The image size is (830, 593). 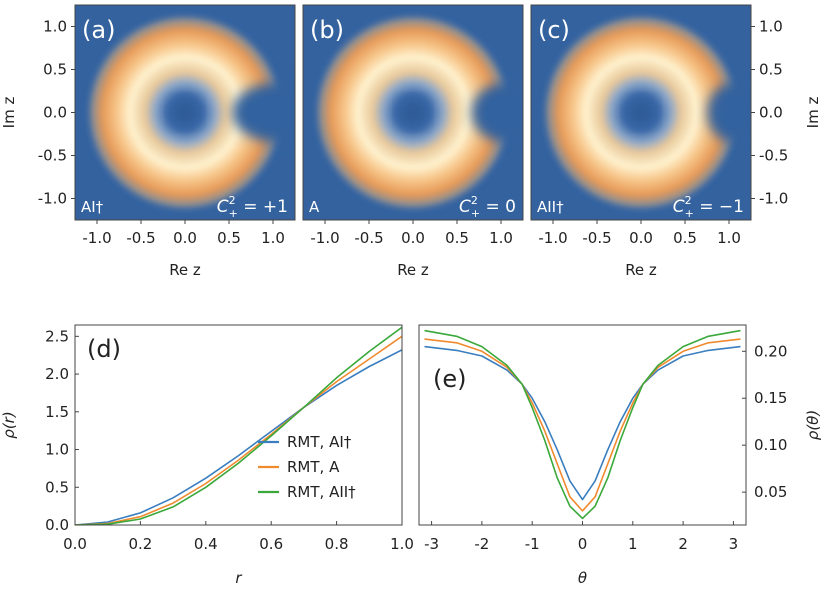 I want to click on legend-entry: RMT, AI†, so click(x=319, y=442).